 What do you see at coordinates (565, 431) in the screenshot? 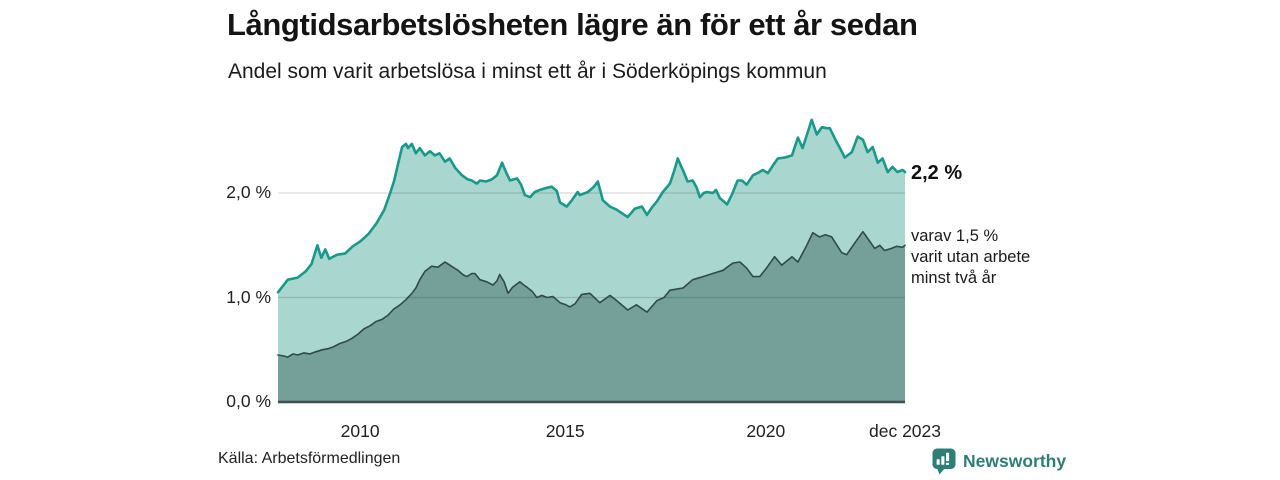
I see `x-tick-label: 2015` at bounding box center [565, 431].